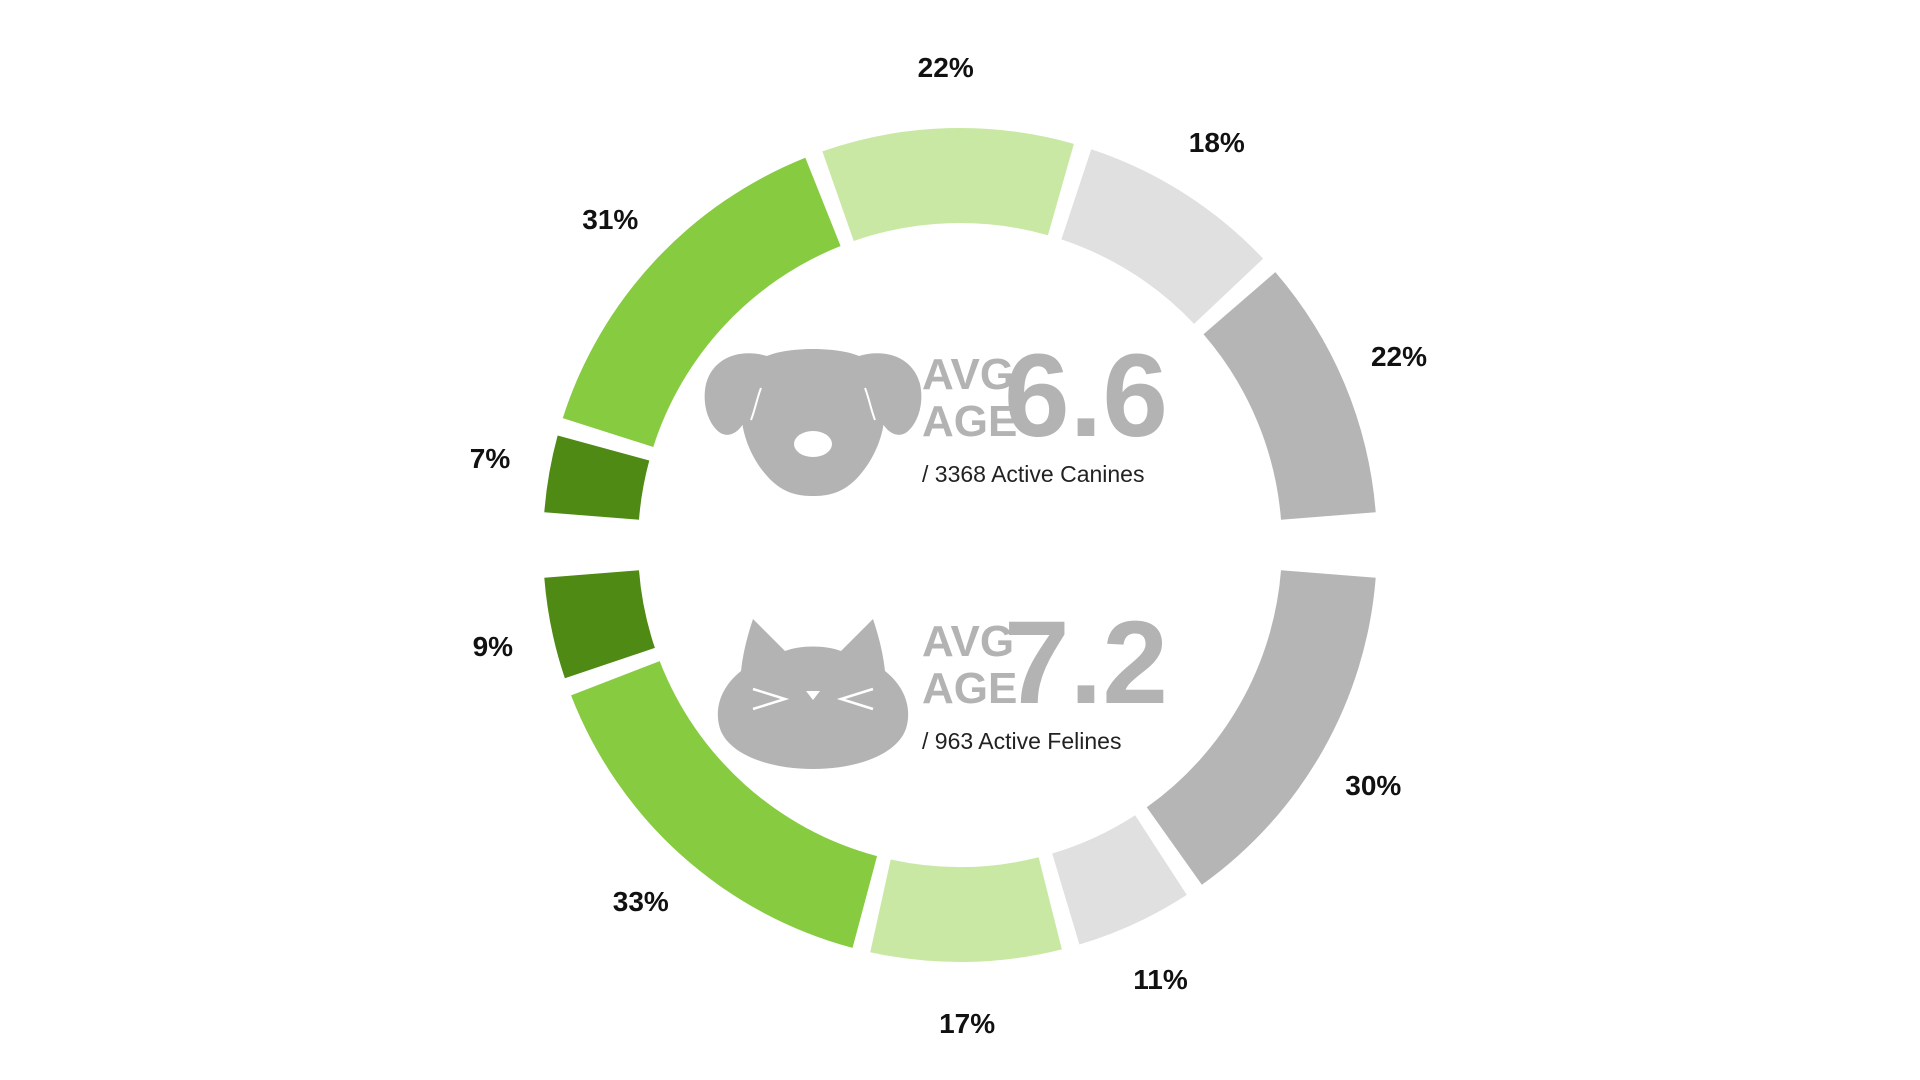 The image size is (1920, 1080). Describe the element at coordinates (967, 1023) in the screenshot. I see `feline-segment-label-3: 17%` at that location.